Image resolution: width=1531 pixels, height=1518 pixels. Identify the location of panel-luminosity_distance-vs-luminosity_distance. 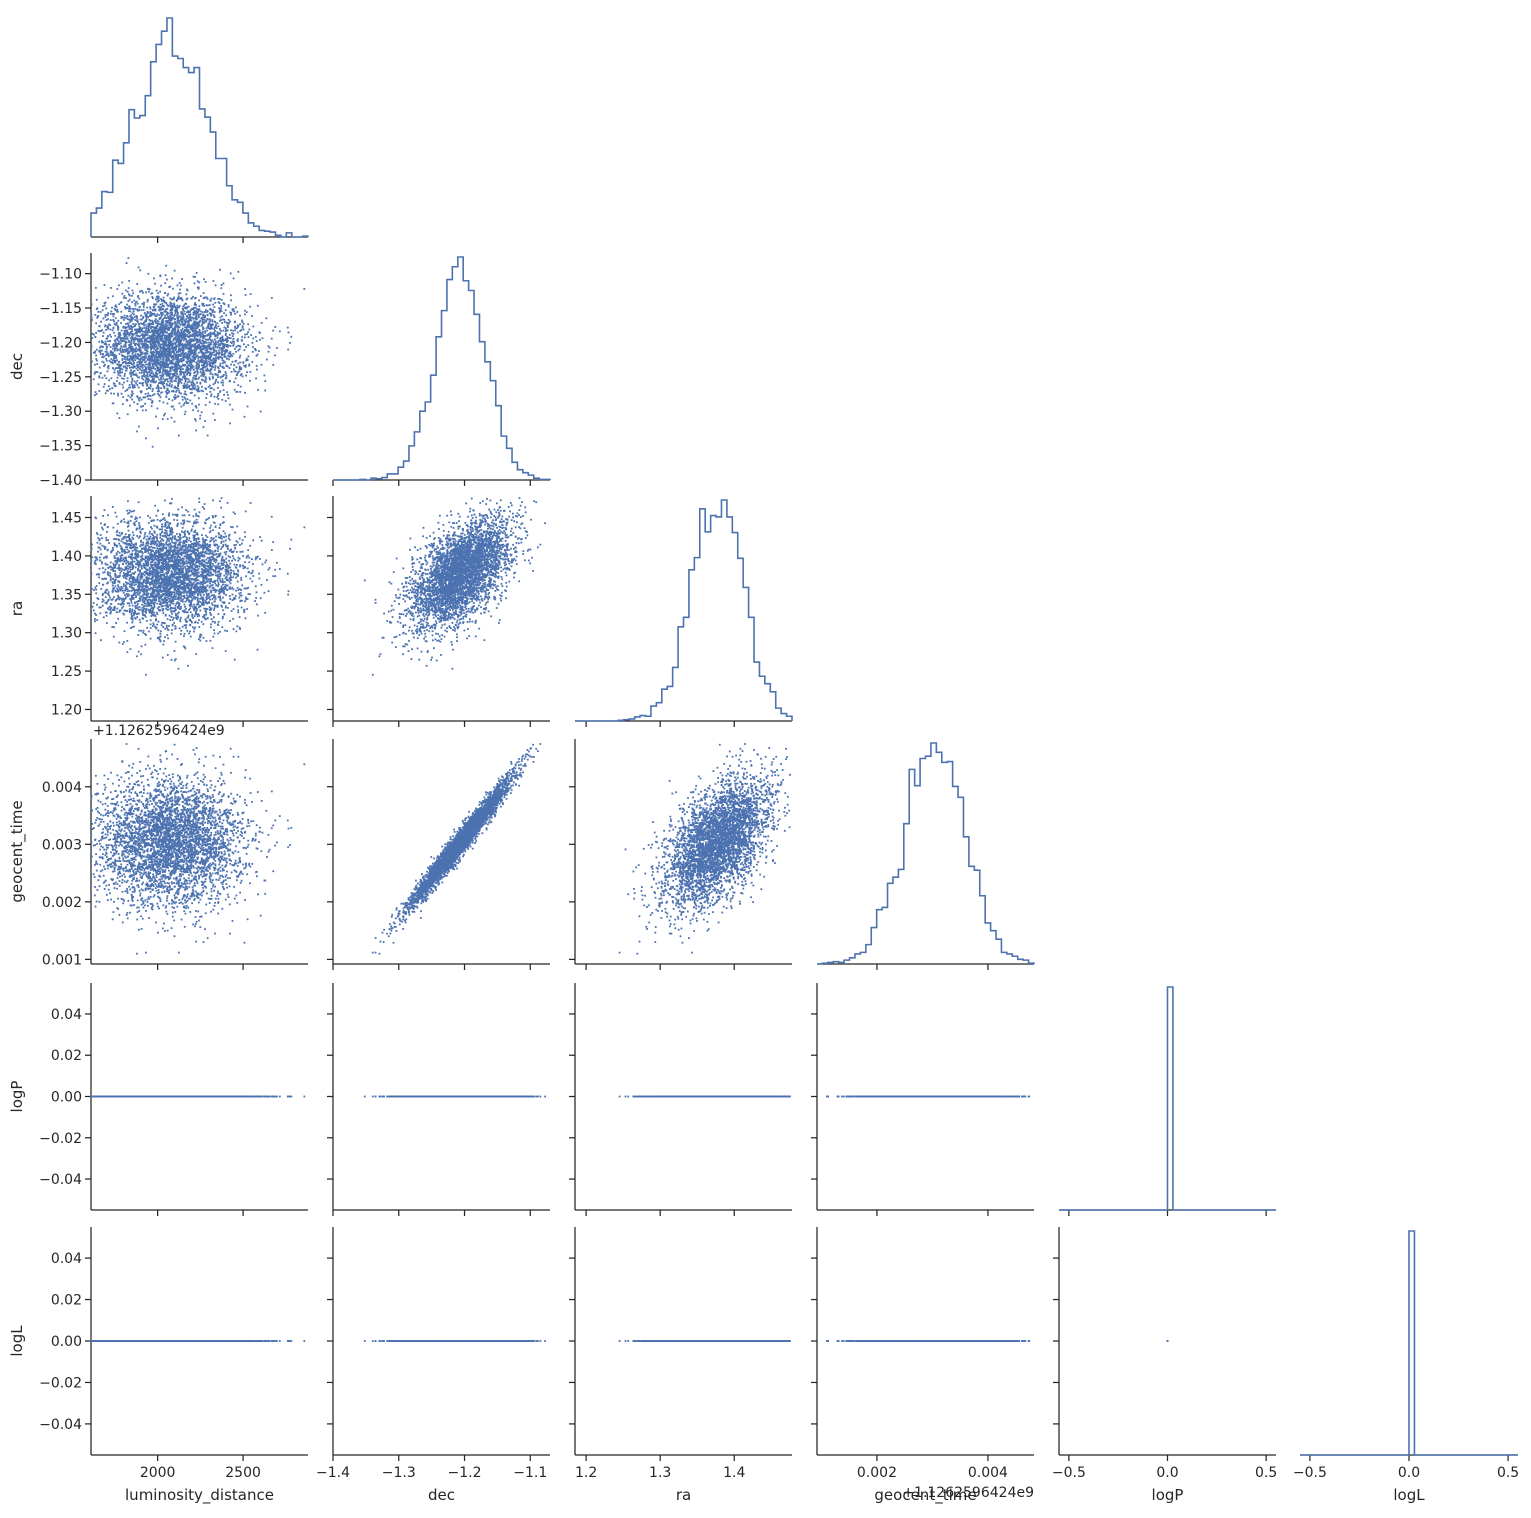
(199, 130).